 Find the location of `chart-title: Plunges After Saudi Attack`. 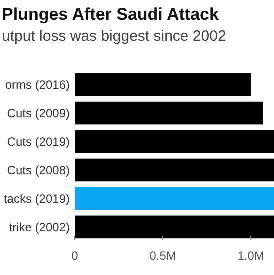

chart-title: Plunges After Saudi Attack is located at coordinates (111, 14).